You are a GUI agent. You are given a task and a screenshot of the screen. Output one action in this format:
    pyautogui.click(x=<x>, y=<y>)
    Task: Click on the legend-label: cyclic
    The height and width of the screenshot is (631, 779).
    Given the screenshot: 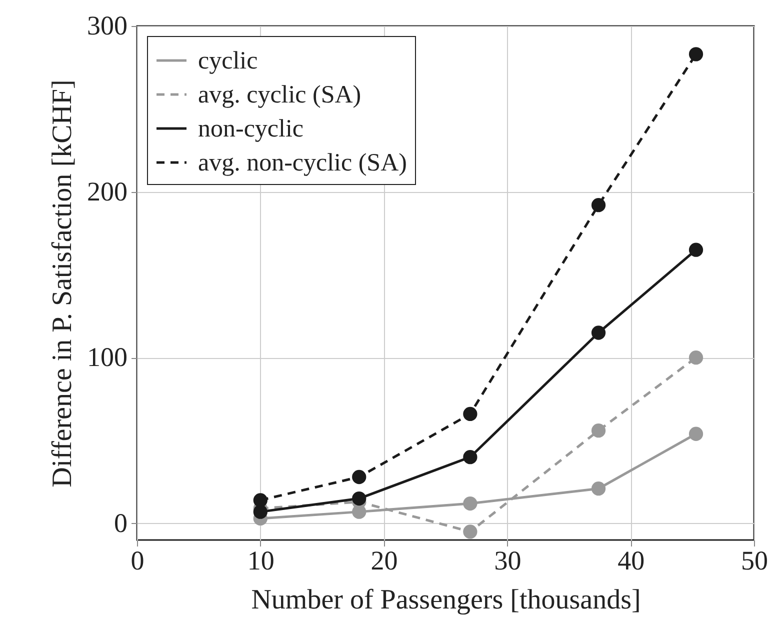 What is the action you would take?
    pyautogui.click(x=228, y=61)
    